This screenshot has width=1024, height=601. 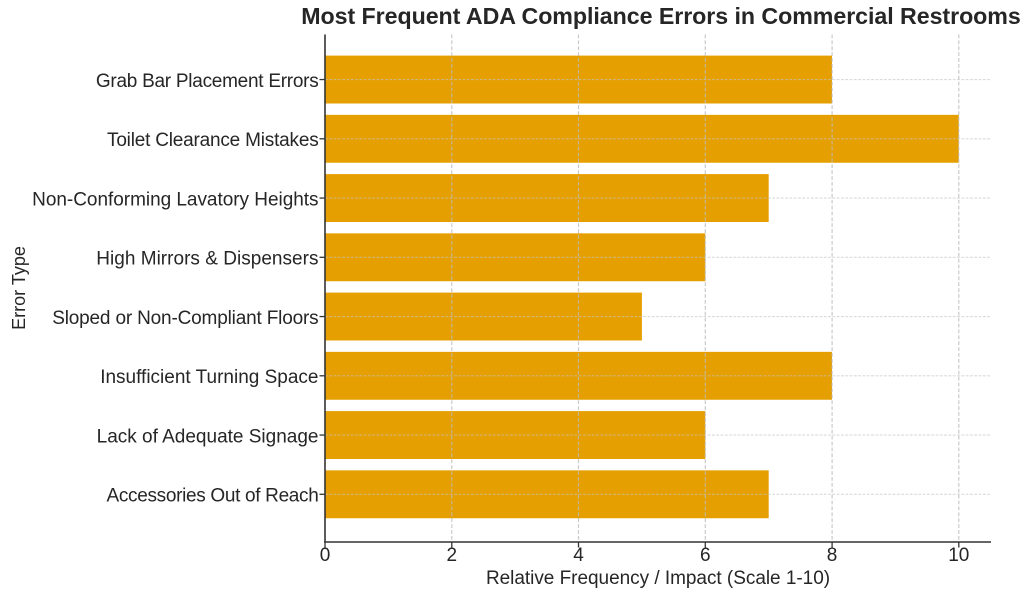 What do you see at coordinates (325, 555) in the screenshot?
I see `svg-text: 0` at bounding box center [325, 555].